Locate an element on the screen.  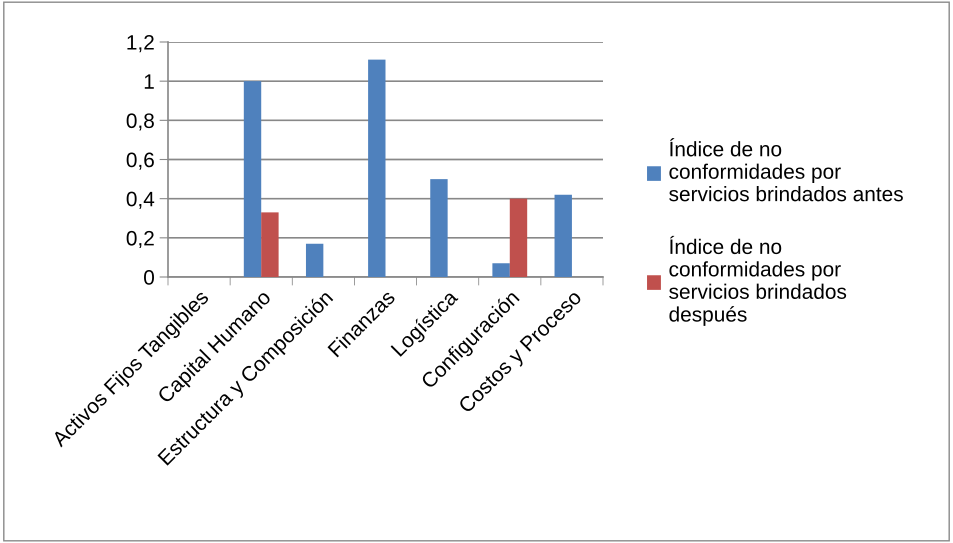
y-tick-label: 0 is located at coordinates (149, 277).